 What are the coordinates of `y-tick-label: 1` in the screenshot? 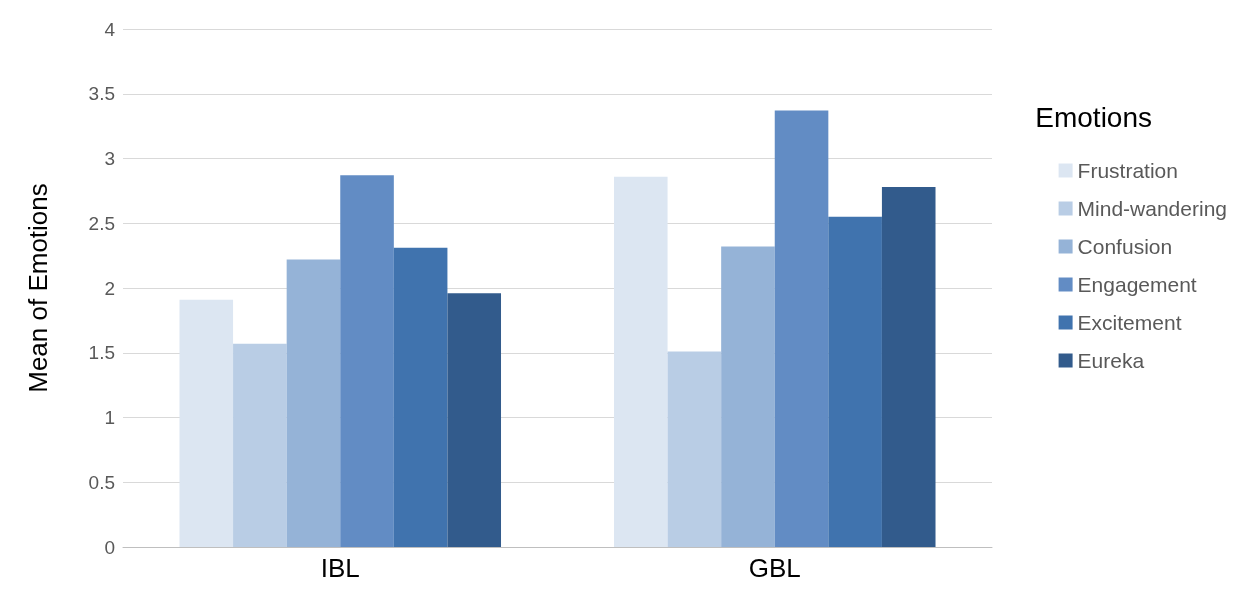 It's located at (109, 417).